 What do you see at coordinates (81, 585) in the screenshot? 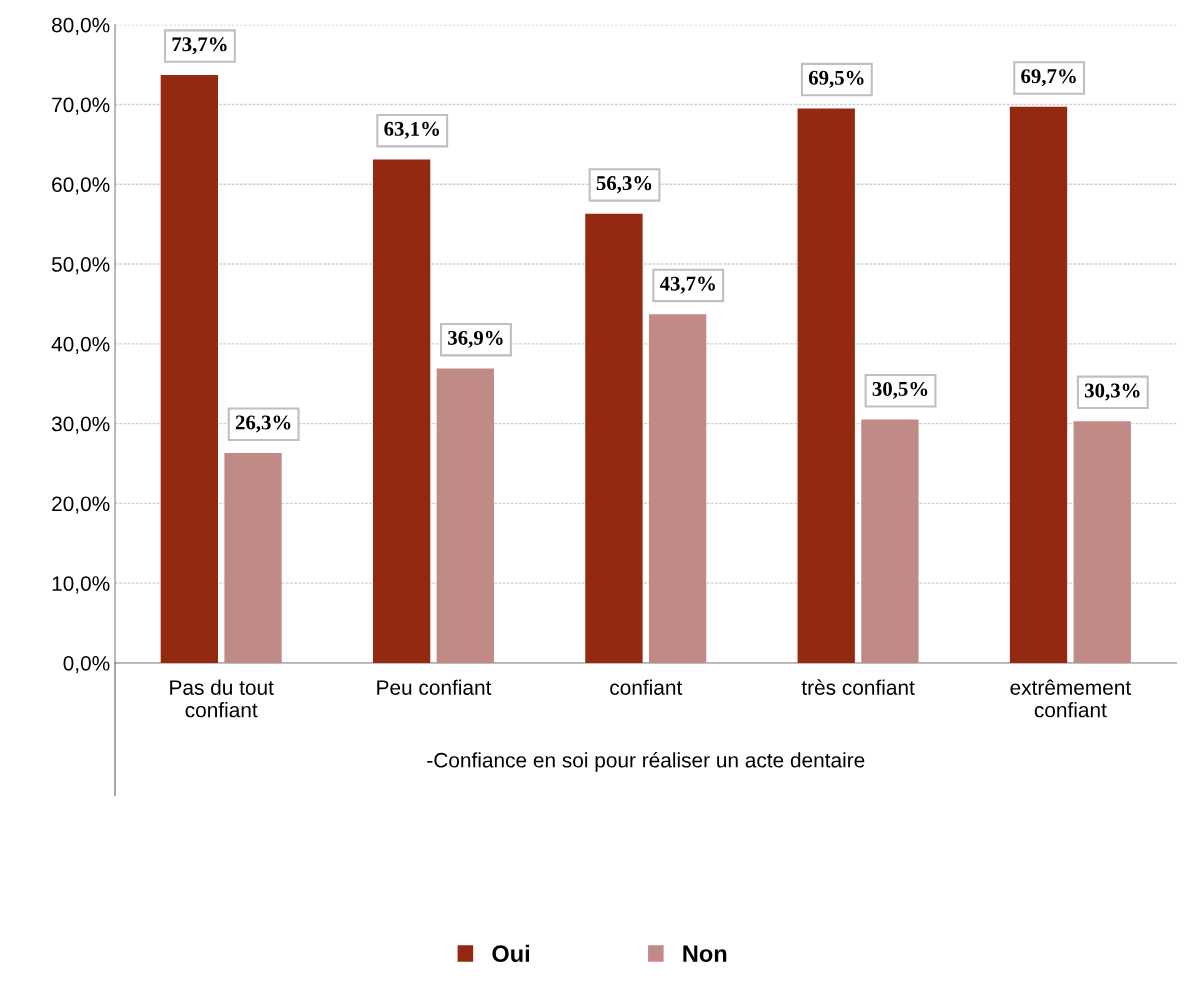
I see `y-tick-label: 10,0%` at bounding box center [81, 585].